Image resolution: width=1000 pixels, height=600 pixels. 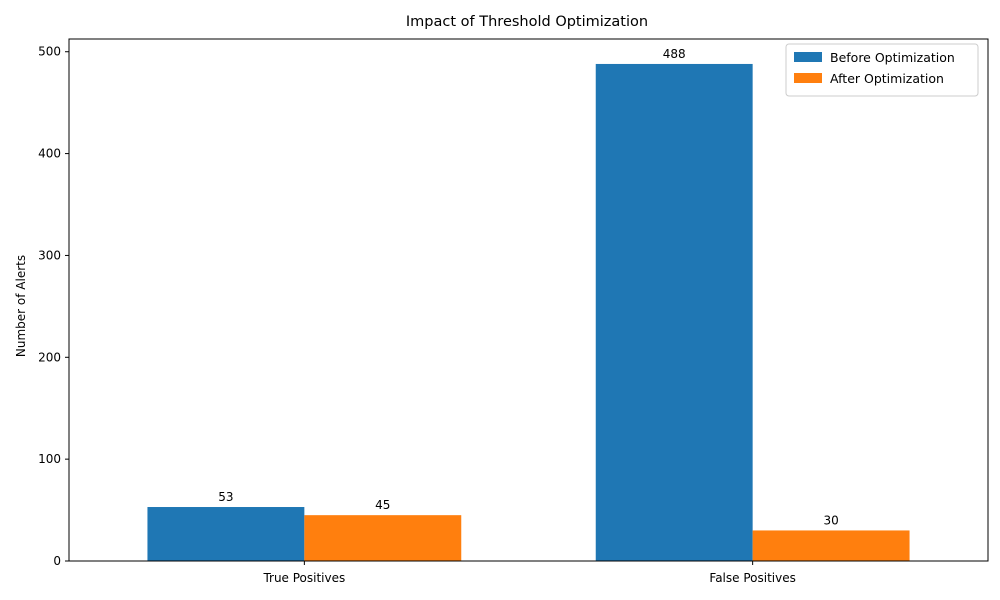 What do you see at coordinates (303, 578) in the screenshot?
I see `x-tick-label-0: True Positives` at bounding box center [303, 578].